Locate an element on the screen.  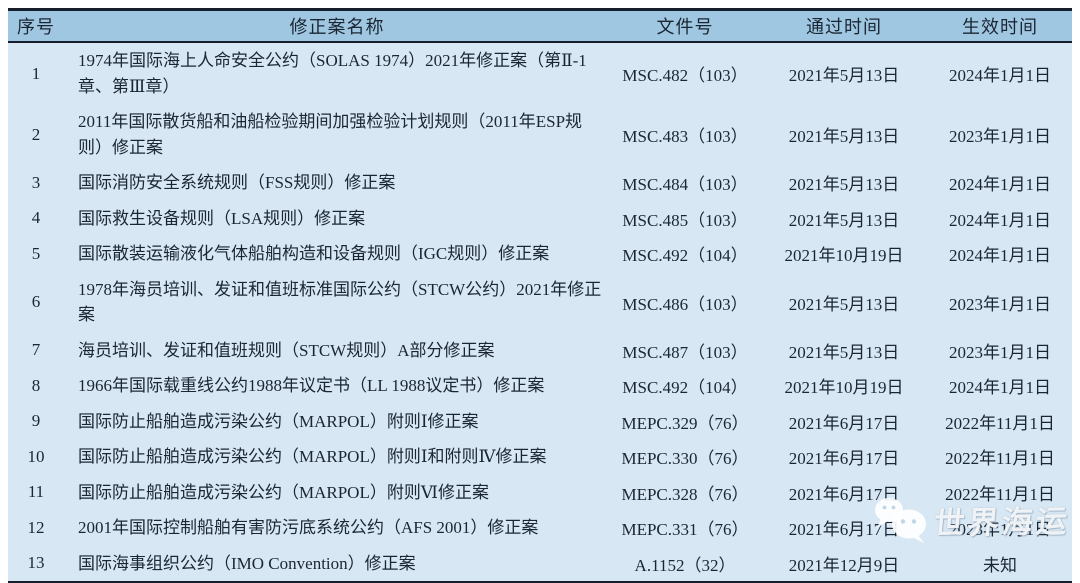
cell-serial-number: 10 is located at coordinates (36, 456).